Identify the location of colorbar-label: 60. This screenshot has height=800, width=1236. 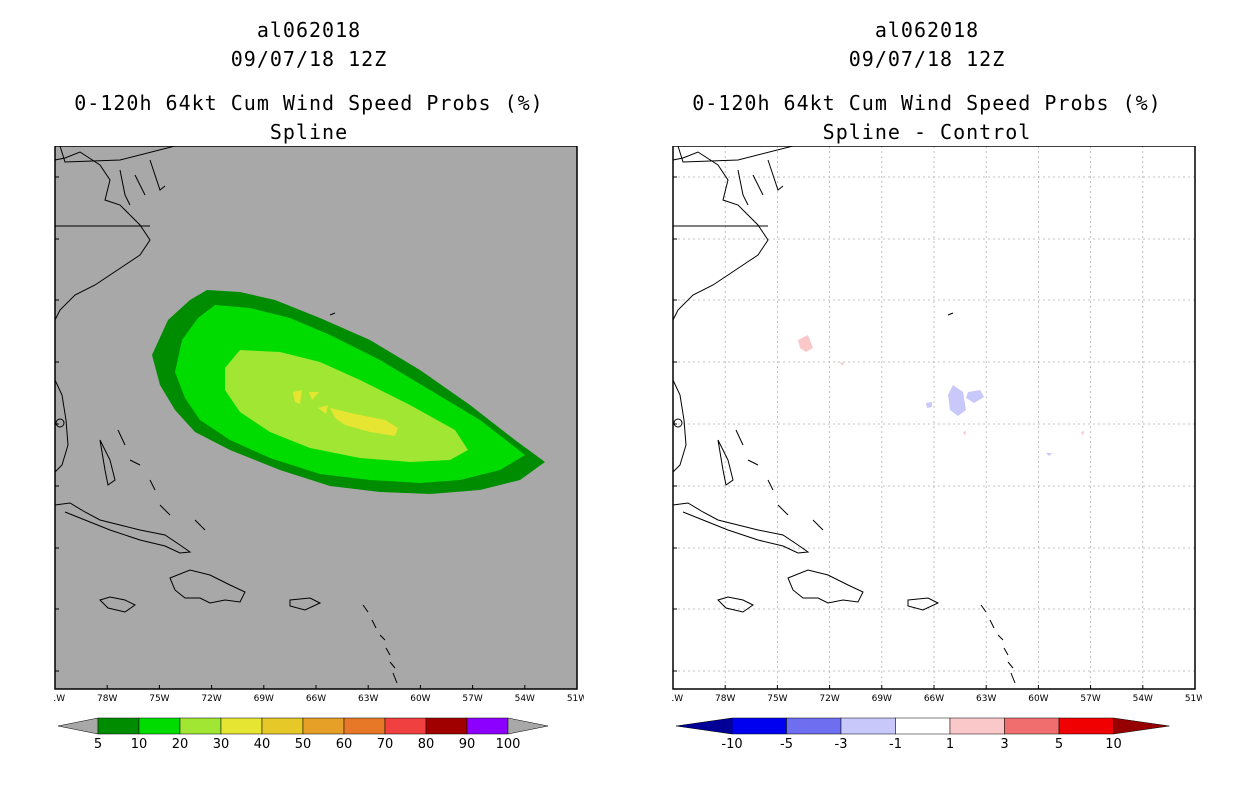
(344, 744).